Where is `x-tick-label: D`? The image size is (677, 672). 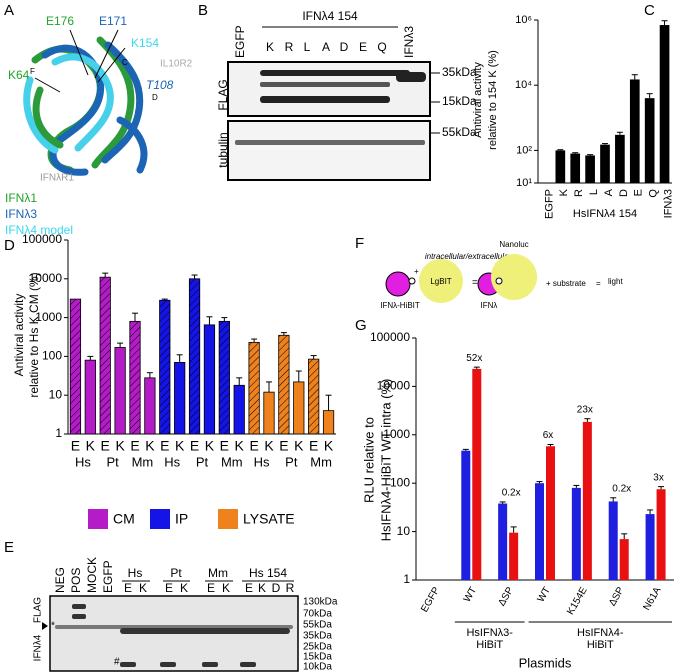 x-tick-label: D is located at coordinates (624, 193).